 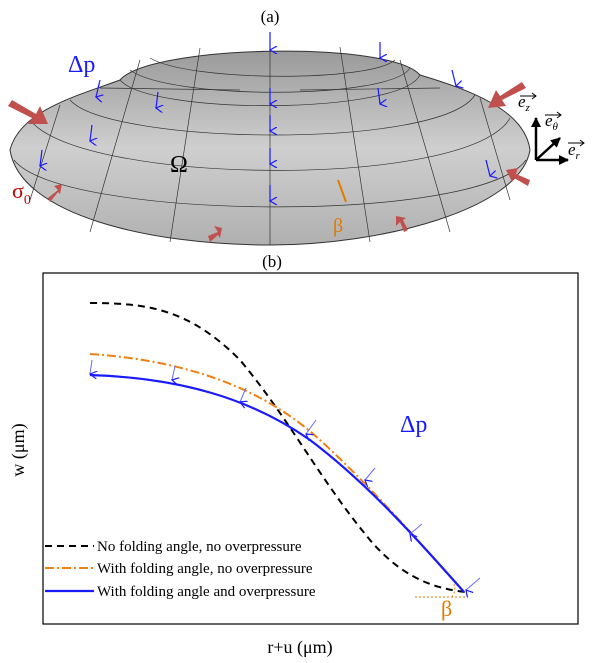 I want to click on basis: ez eθ er, so click(x=551, y=128).